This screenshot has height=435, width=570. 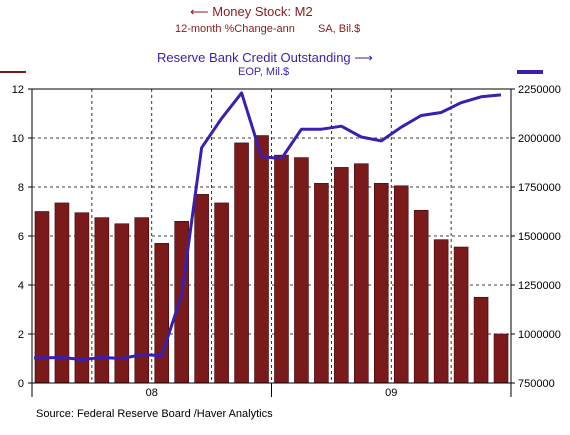 What do you see at coordinates (536, 384) in the screenshot?
I see `right-tick-label: 750000` at bounding box center [536, 384].